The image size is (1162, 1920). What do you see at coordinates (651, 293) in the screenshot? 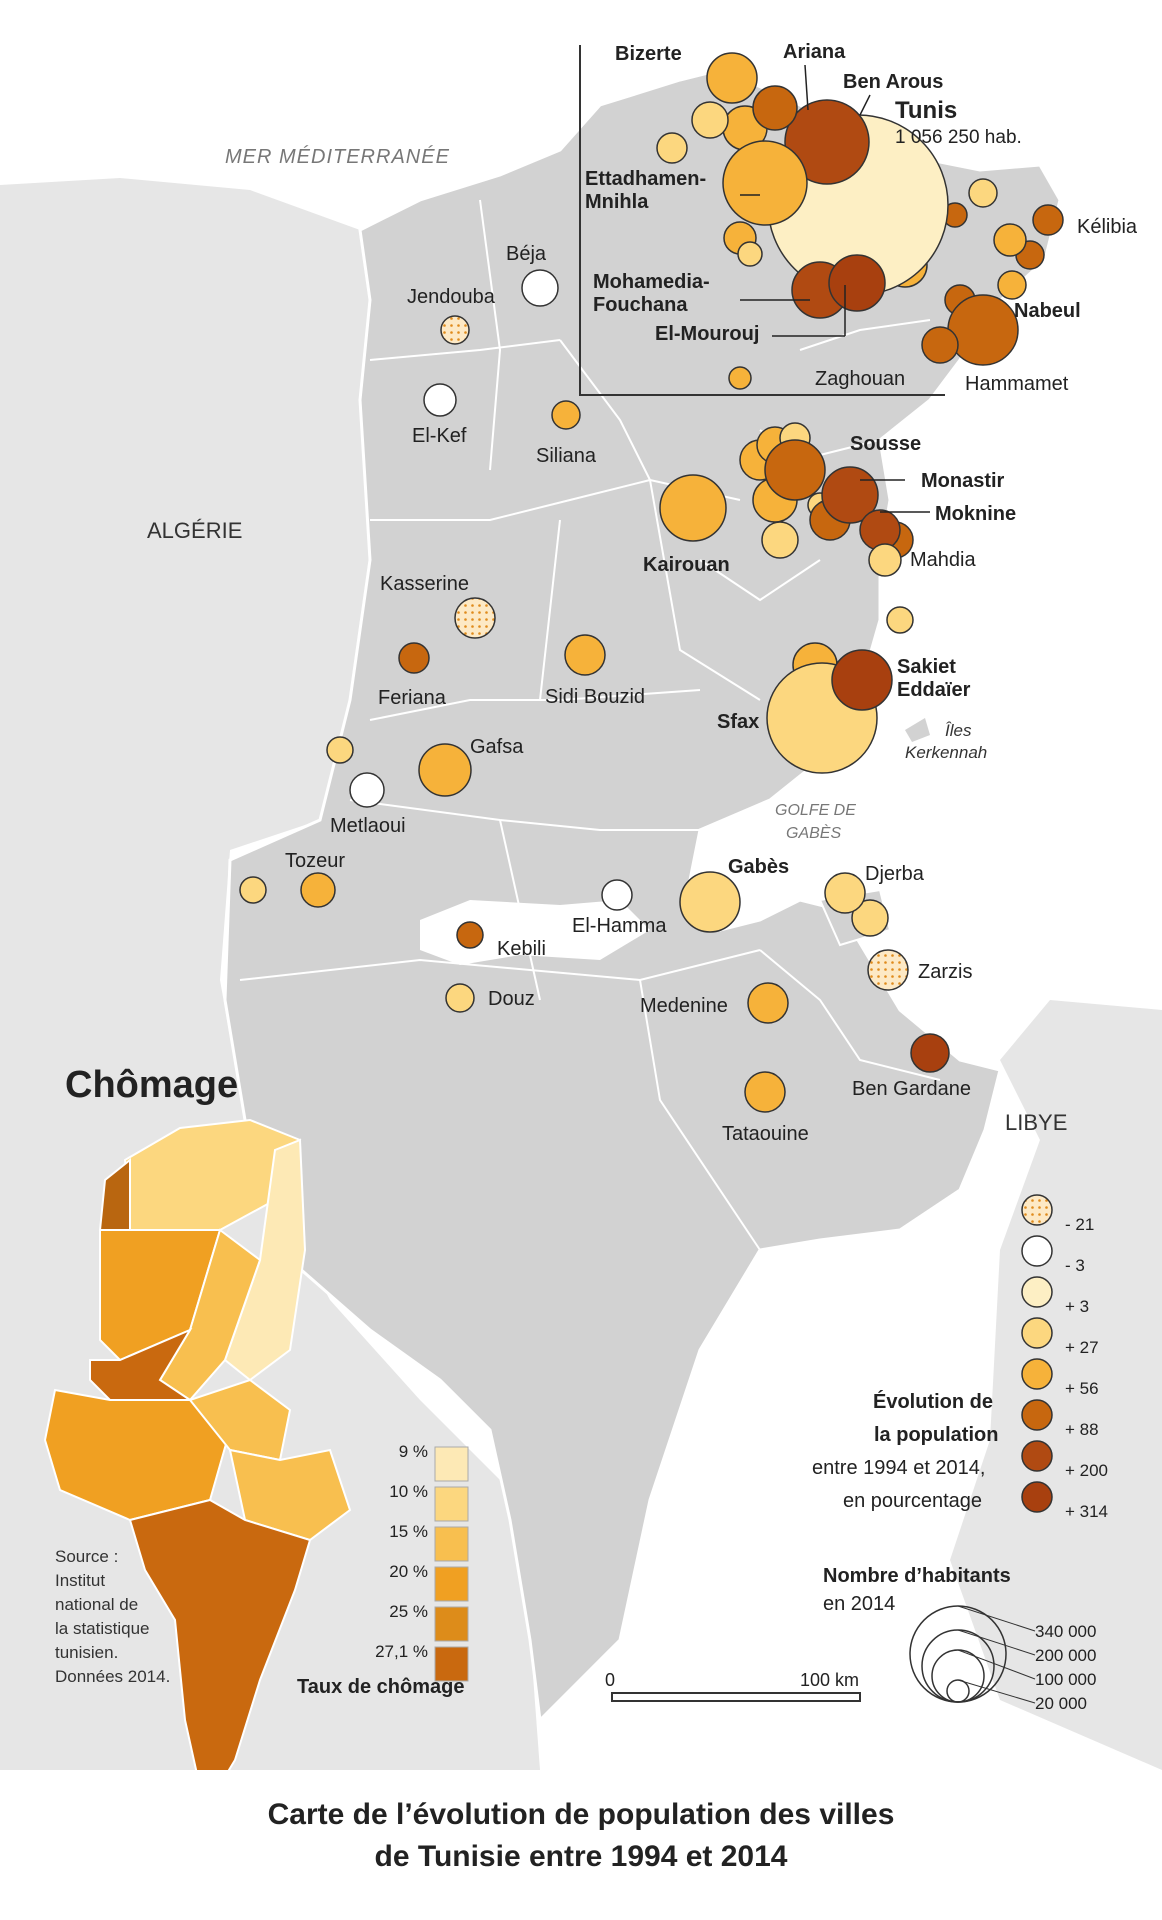
I see `city-label-mohamedia-fouchana: Mohamedia-Fouchana` at bounding box center [651, 293].